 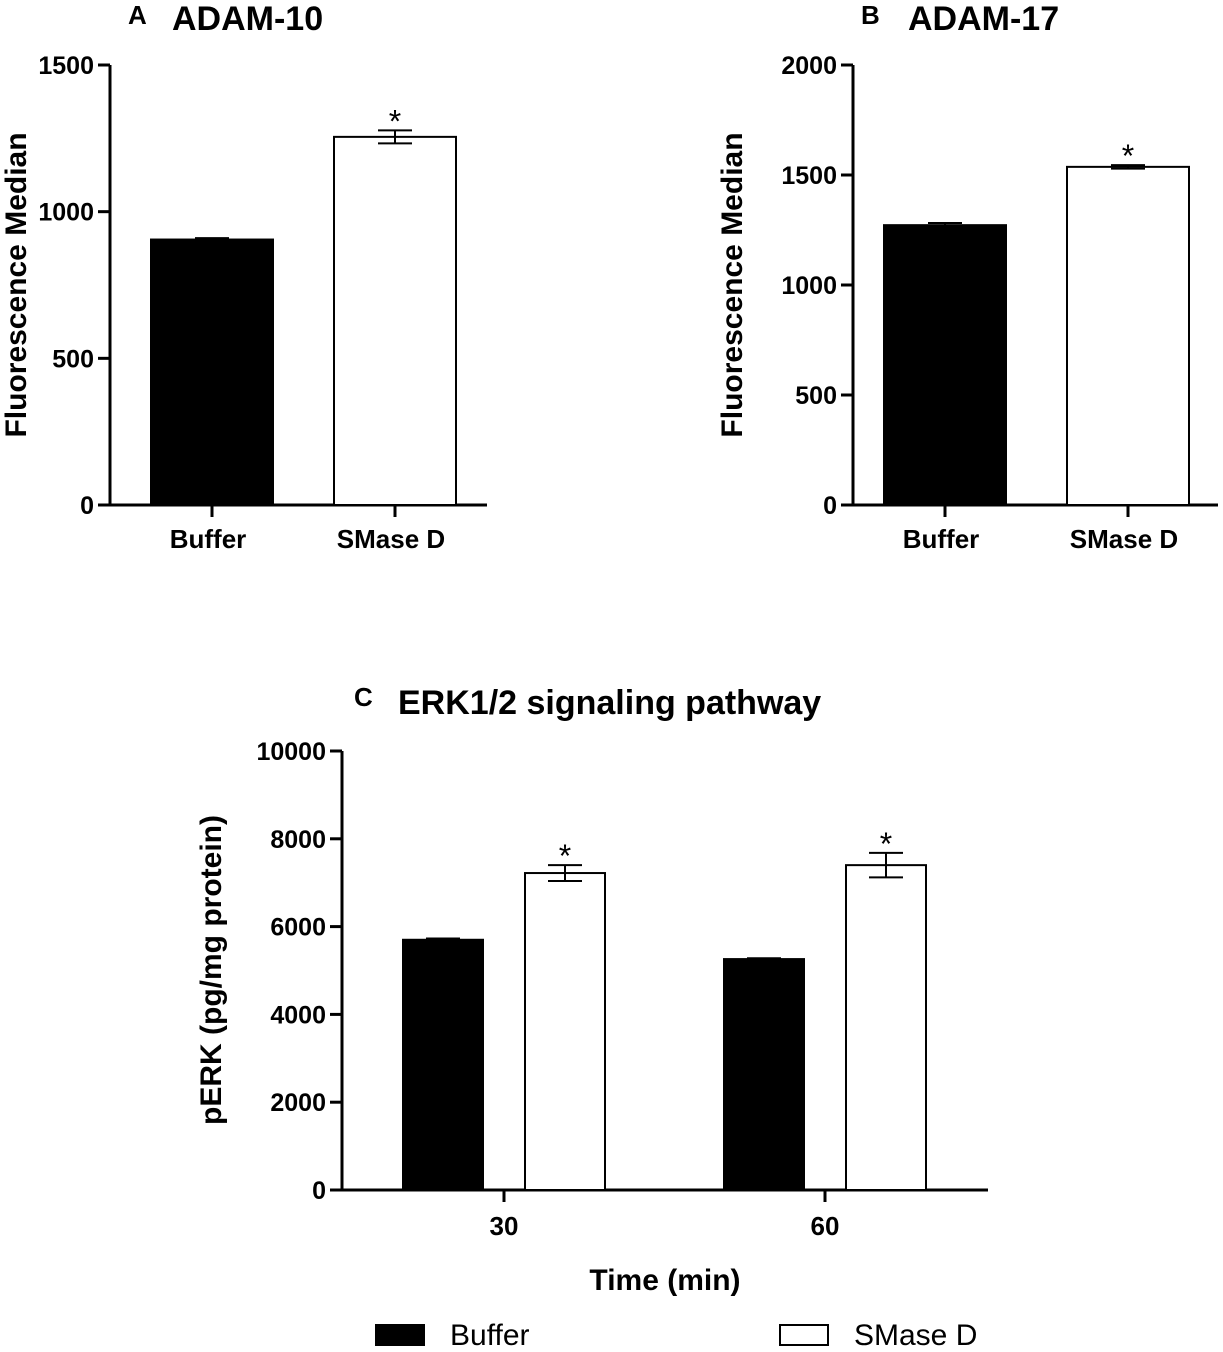 I want to click on y-tick-label-C: 2000, so click(x=298, y=1103).